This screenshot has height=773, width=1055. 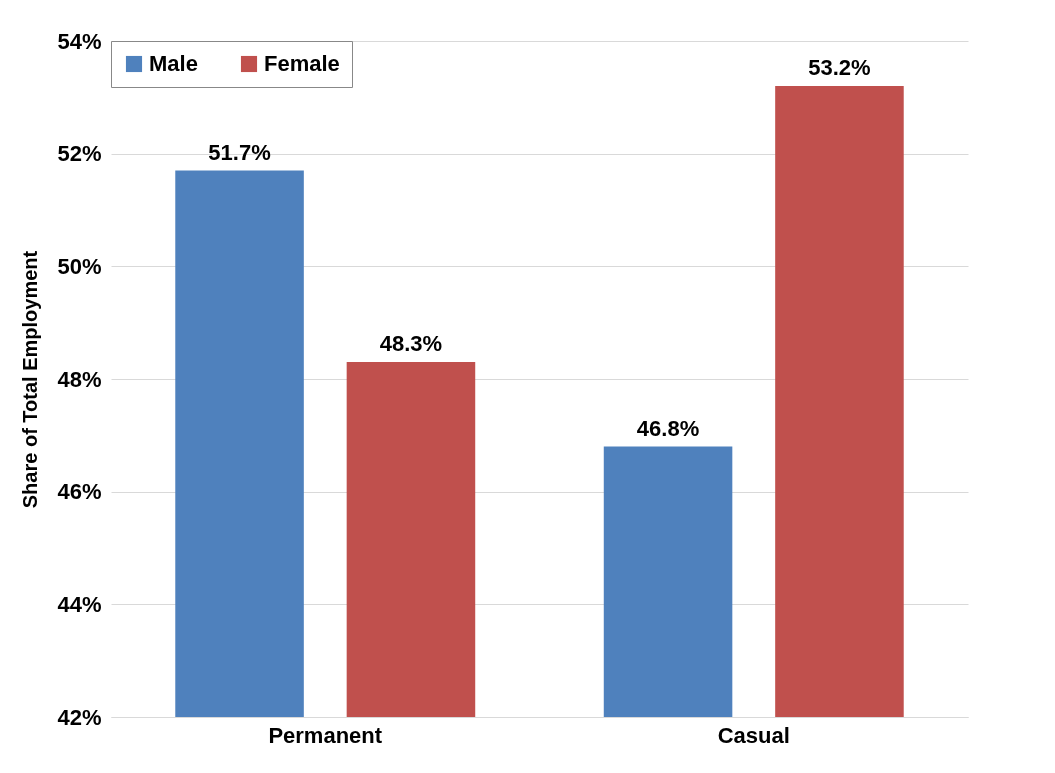 What do you see at coordinates (839, 68) in the screenshot?
I see `data-label: 53.2%` at bounding box center [839, 68].